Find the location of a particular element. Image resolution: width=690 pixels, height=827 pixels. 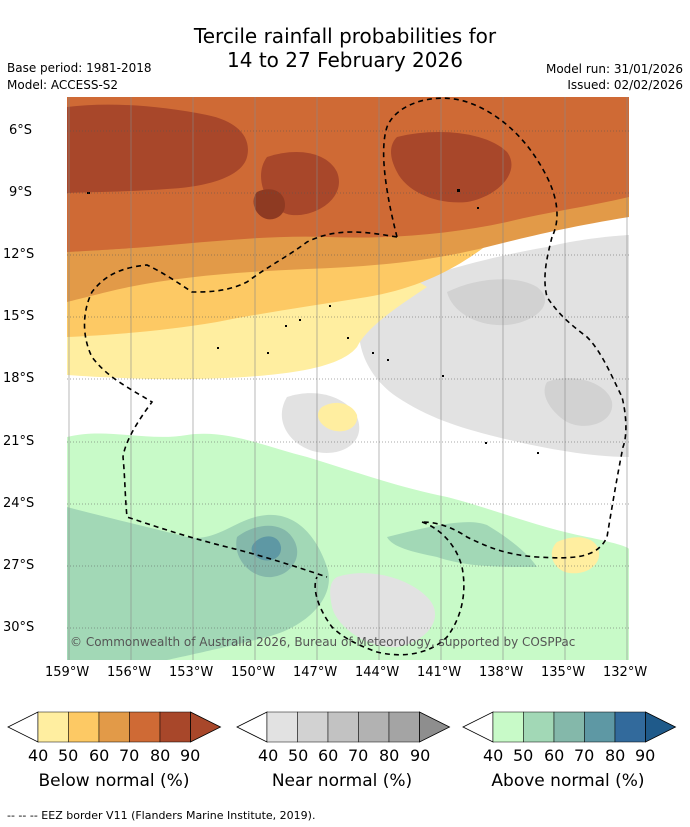

issued-label: Issued: 02/02/2026 is located at coordinates (625, 85).